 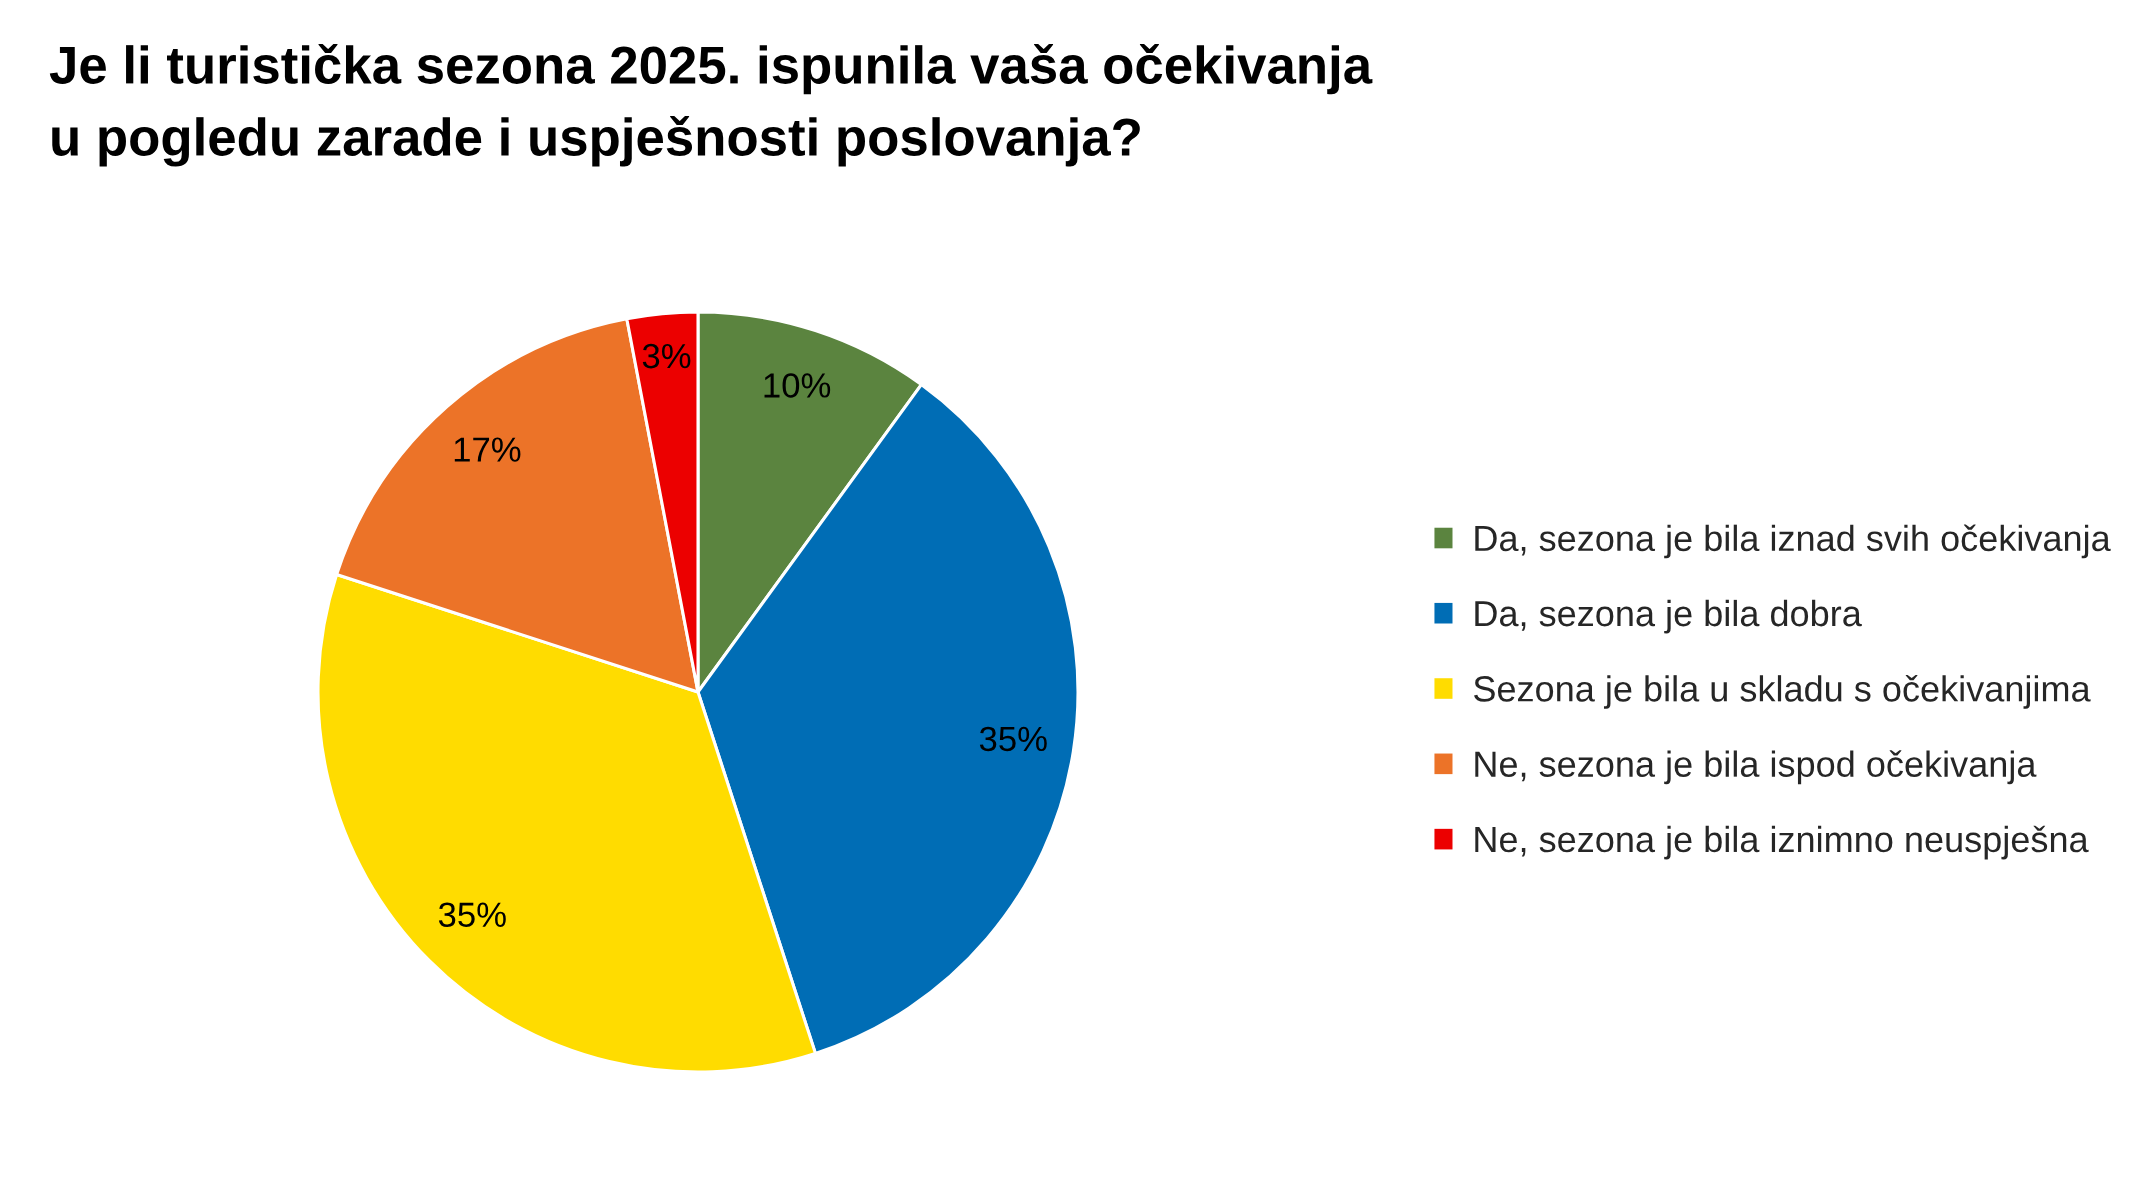 I want to click on data-label: 3%, so click(x=666, y=356).